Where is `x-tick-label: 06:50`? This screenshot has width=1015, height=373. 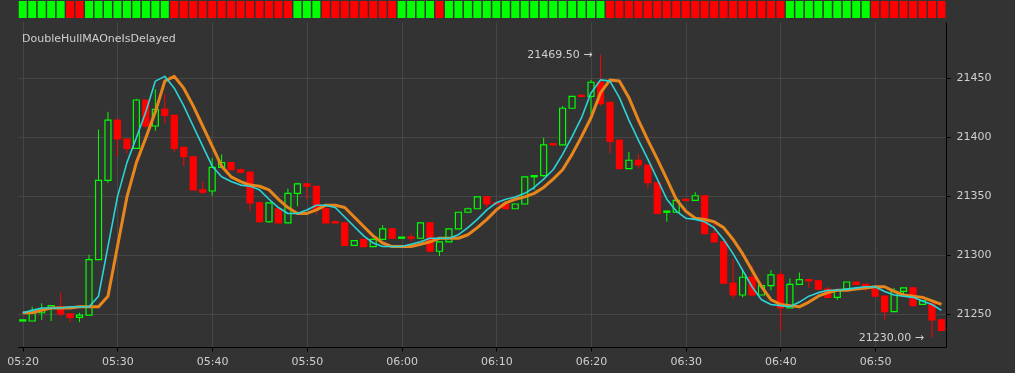 x-tick-label: 06:50 is located at coordinates (875, 361).